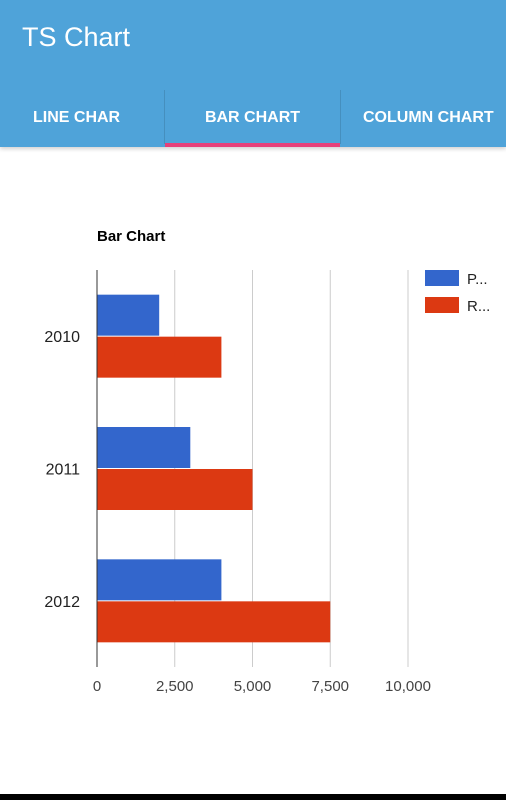  What do you see at coordinates (330, 686) in the screenshot?
I see `x-tick-label: 7,500` at bounding box center [330, 686].